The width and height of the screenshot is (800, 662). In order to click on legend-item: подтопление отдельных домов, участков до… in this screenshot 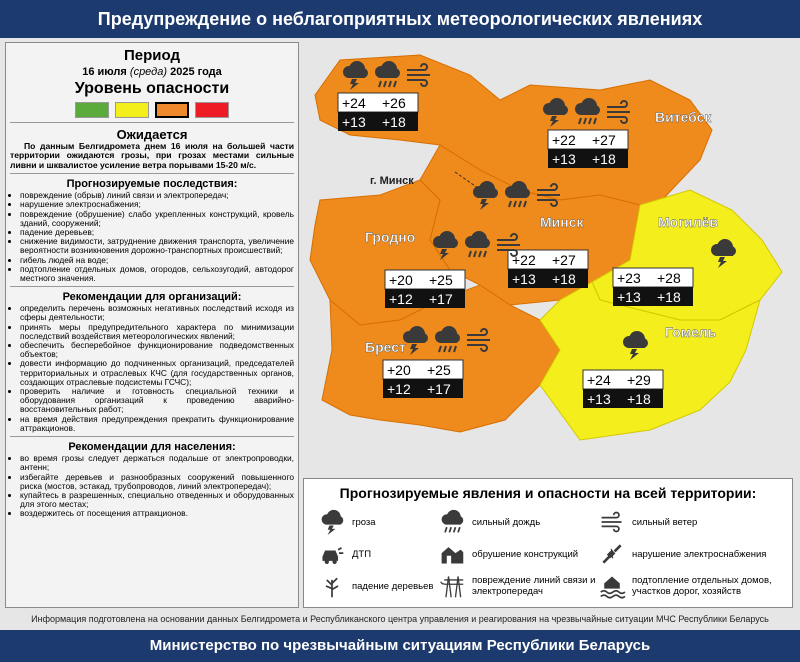, I will do `click(693, 586)`.